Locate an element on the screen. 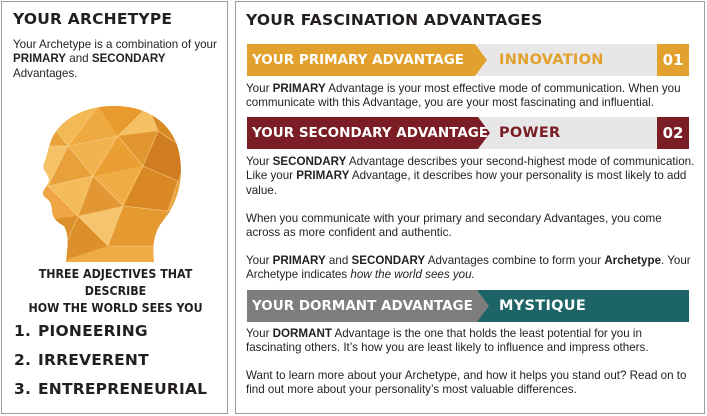 The image size is (707, 416). intro-secondary-bold: SECONDARY is located at coordinates (128, 59).